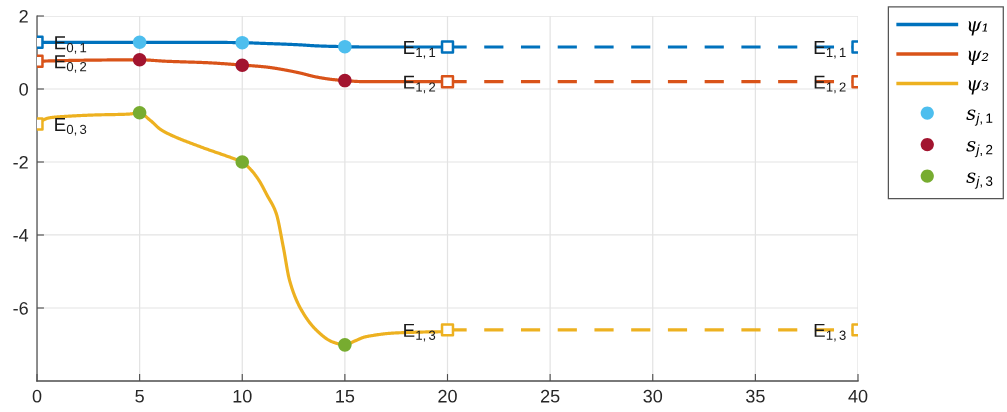  Describe the element at coordinates (830, 332) in the screenshot. I see `annotation: E$_{1,3}$` at that location.